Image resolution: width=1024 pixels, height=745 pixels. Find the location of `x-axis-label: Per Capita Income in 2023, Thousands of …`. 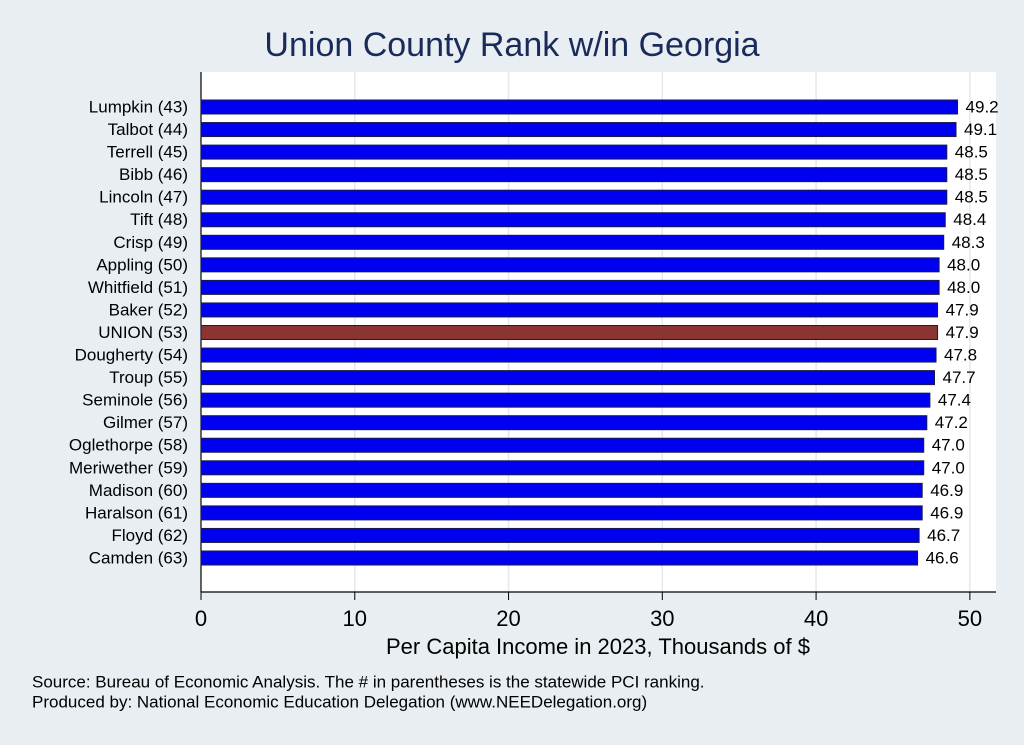

x-axis-label: Per Capita Income in 2023, Thousands of … is located at coordinates (598, 646).